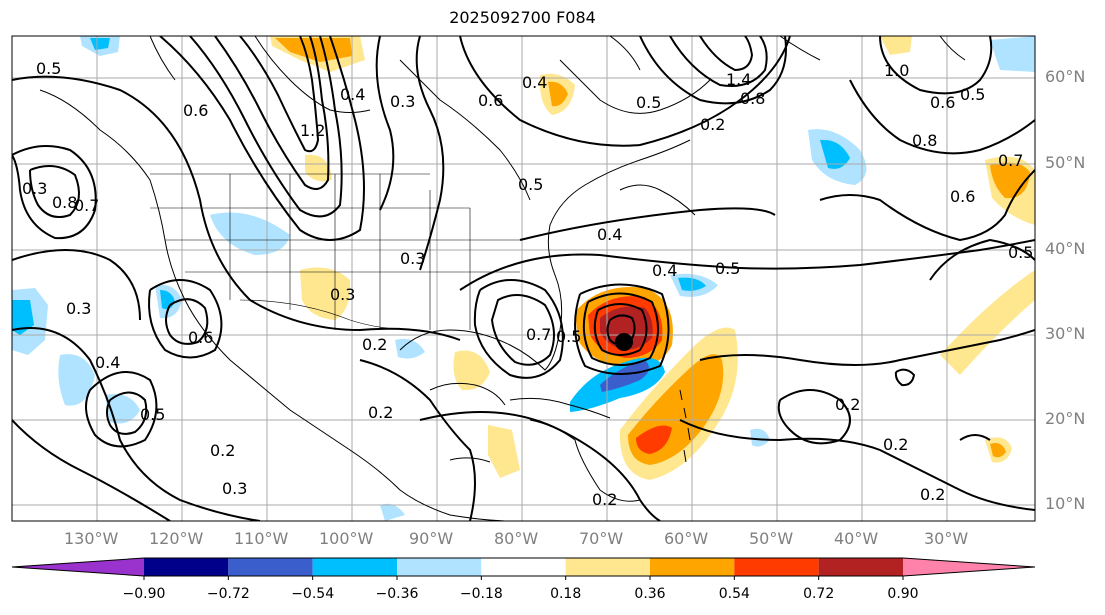 Image resolution: width=1105 pixels, height=615 pixels. What do you see at coordinates (856, 538) in the screenshot?
I see `lon-label: 40°W` at bounding box center [856, 538].